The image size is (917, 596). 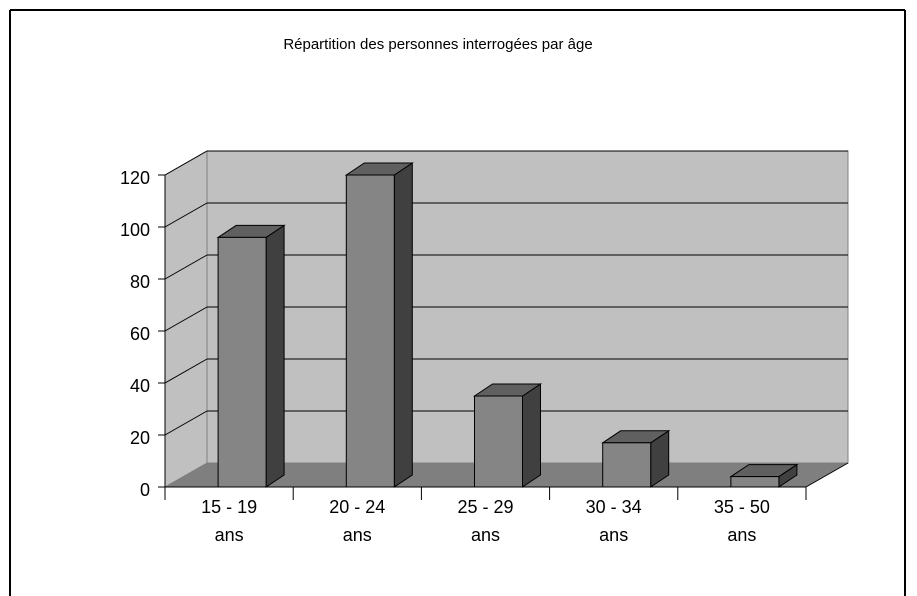 What do you see at coordinates (485, 521) in the screenshot?
I see `x-tick-label: 25 - 29 ans` at bounding box center [485, 521].